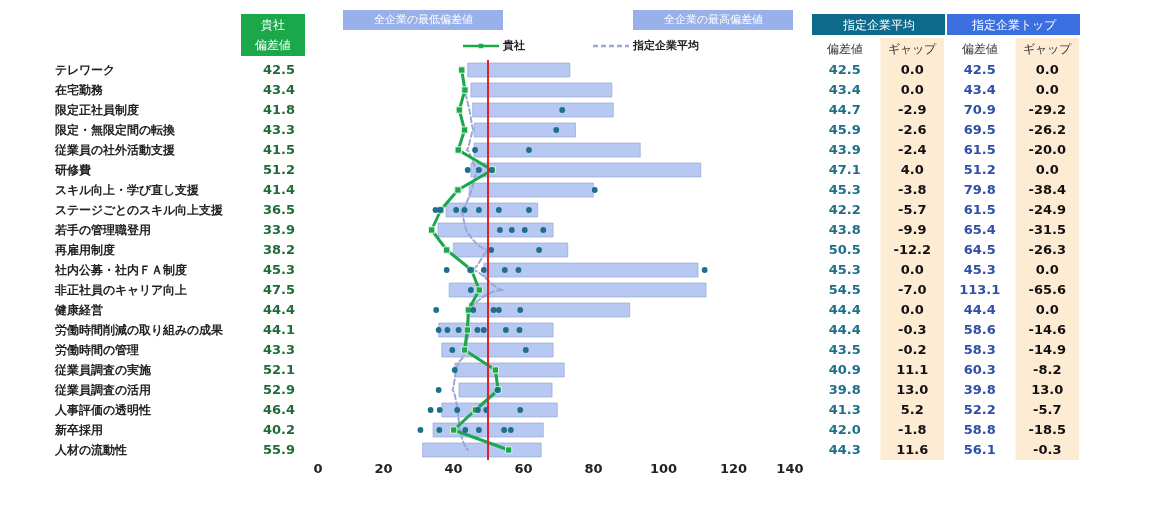 The width and height of the screenshot is (1166, 509). What do you see at coordinates (844, 209) in the screenshot?
I see `data-label: 42.2` at bounding box center [844, 209].